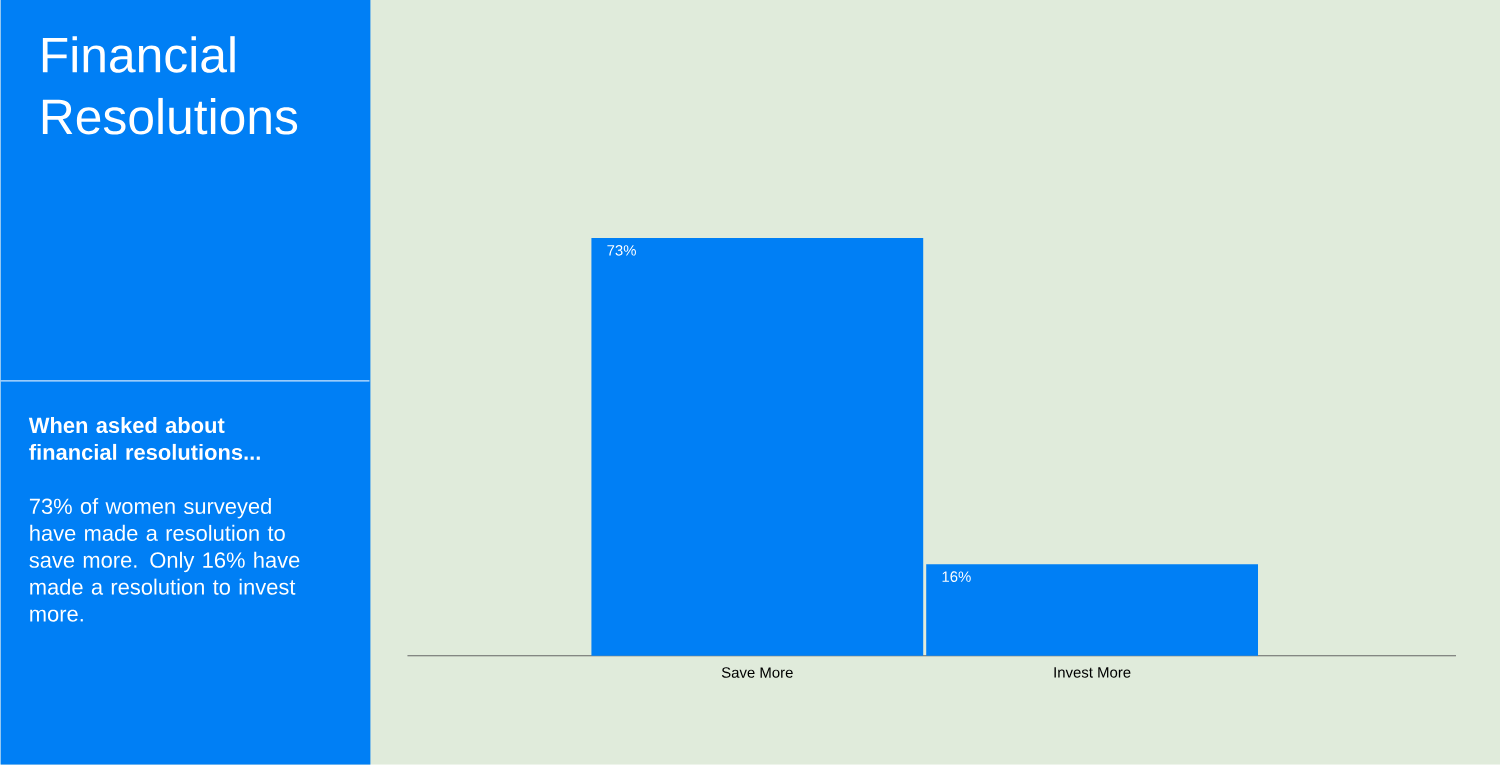  What do you see at coordinates (164, 560) in the screenshot?
I see `text: 73% of women surveyed have made a resolution to save more. Only 16% have made a resolution to invest more.` at bounding box center [164, 560].